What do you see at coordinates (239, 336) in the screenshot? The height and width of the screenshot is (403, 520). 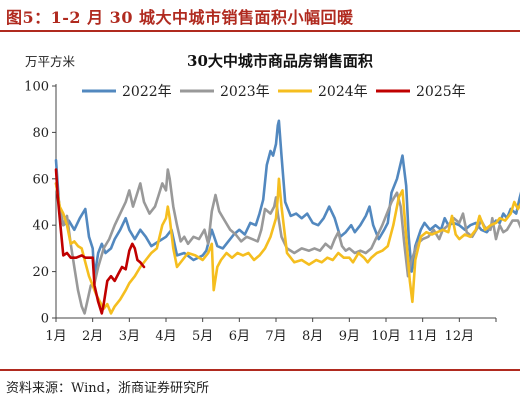 I see `x-tick-label: 6月` at bounding box center [239, 336].